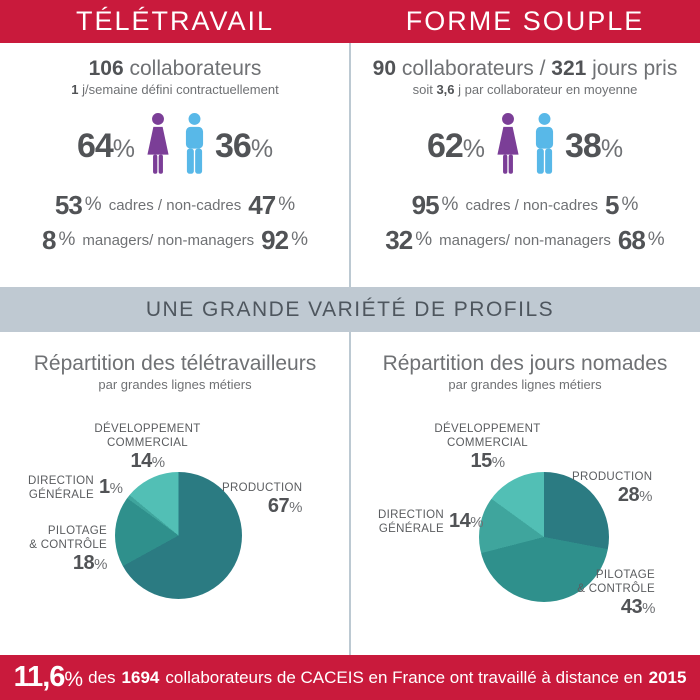  What do you see at coordinates (68, 549) in the screenshot?
I see `pie1-label-pilotage-controle: PILOTAGE & CONTRÔLE 18%` at bounding box center [68, 549].